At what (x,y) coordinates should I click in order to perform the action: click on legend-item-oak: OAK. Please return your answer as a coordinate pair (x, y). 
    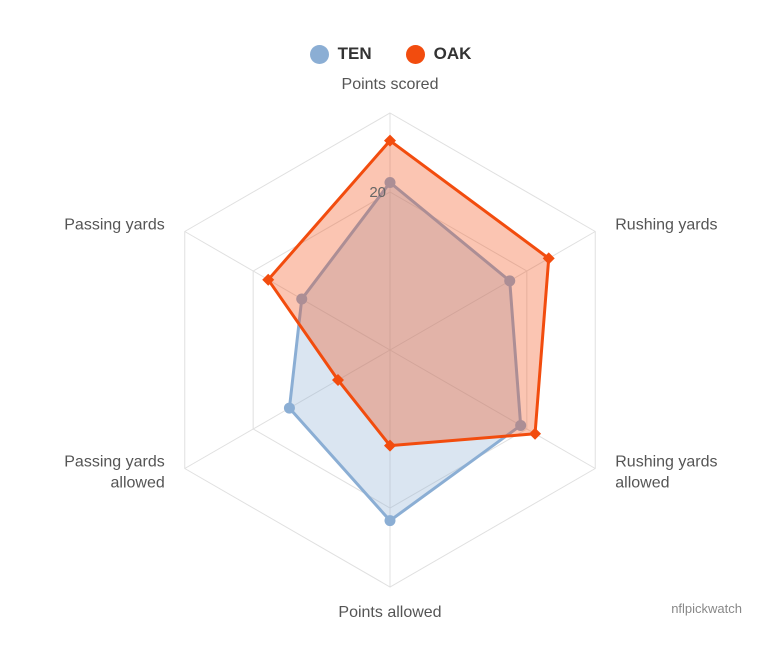
    Looking at the image, I should click on (438, 54).